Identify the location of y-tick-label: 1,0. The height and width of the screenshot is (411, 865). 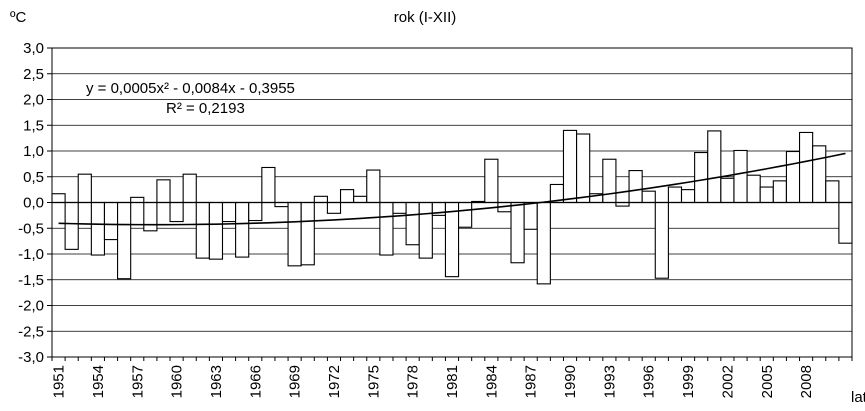
(33, 151).